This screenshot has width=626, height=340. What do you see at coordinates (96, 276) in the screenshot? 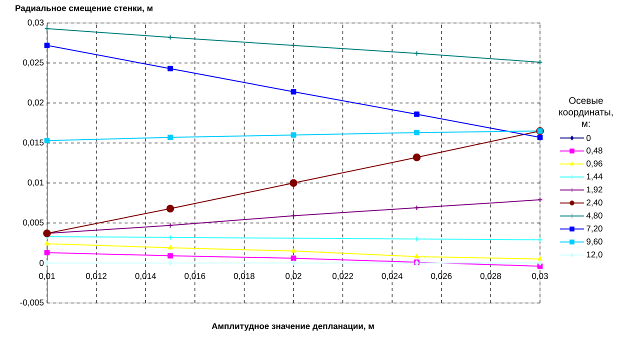
I see `x-tick-label: 0,012` at bounding box center [96, 276].